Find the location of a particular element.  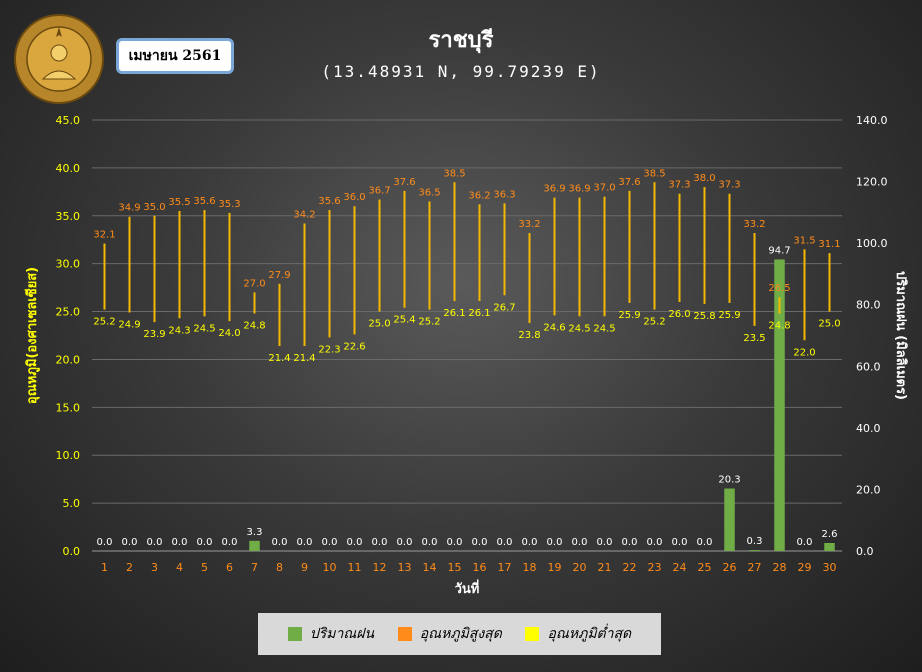

chart-subtitle: (13.48931 N, 99.79239 E) is located at coordinates (461, 71).